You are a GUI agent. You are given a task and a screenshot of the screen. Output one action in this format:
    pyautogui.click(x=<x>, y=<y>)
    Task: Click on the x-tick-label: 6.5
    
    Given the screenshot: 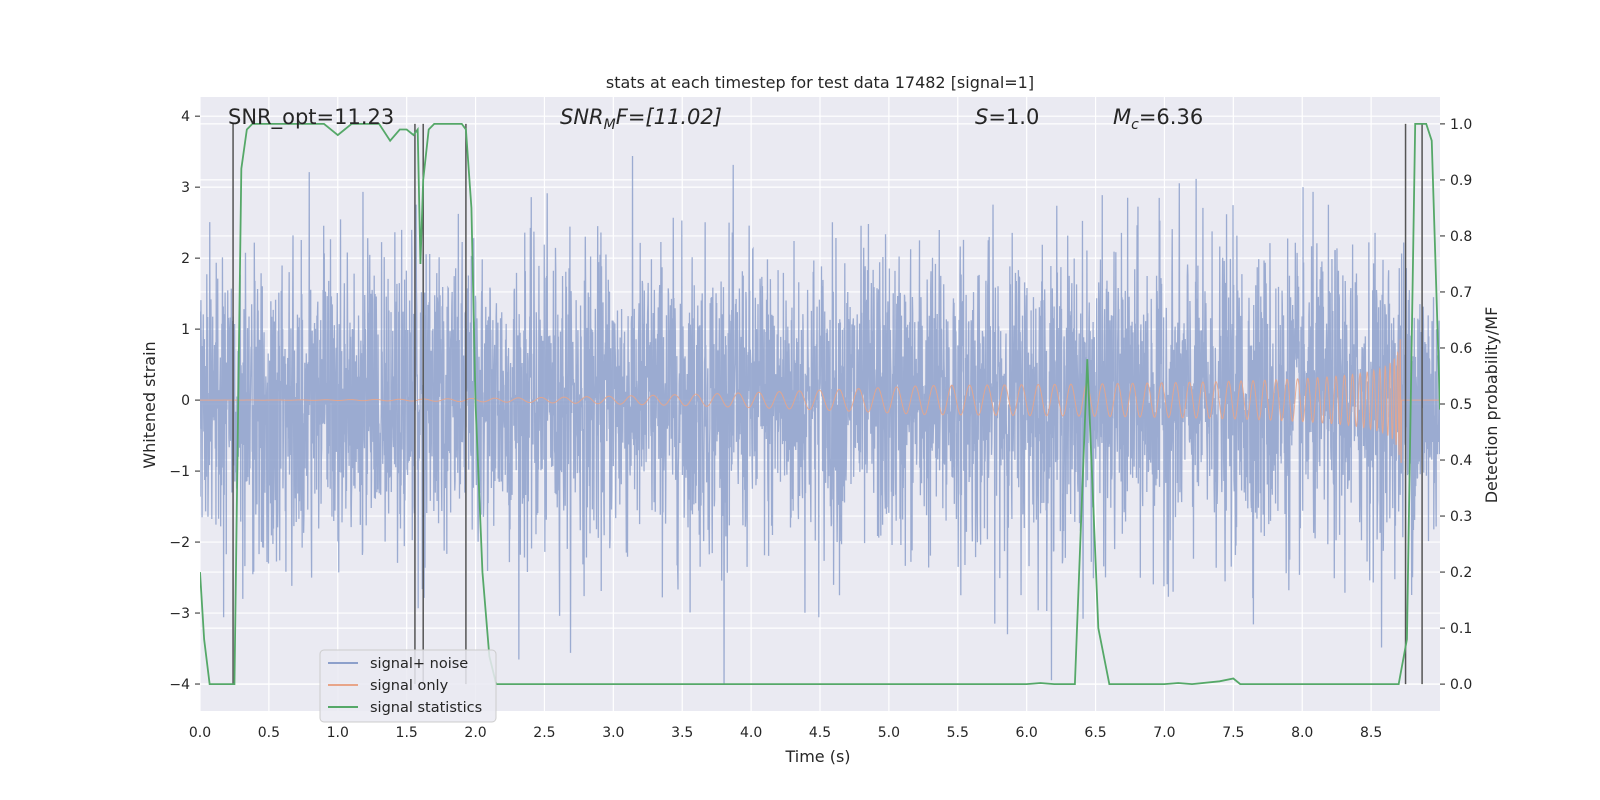 What is the action you would take?
    pyautogui.click(x=1095, y=733)
    